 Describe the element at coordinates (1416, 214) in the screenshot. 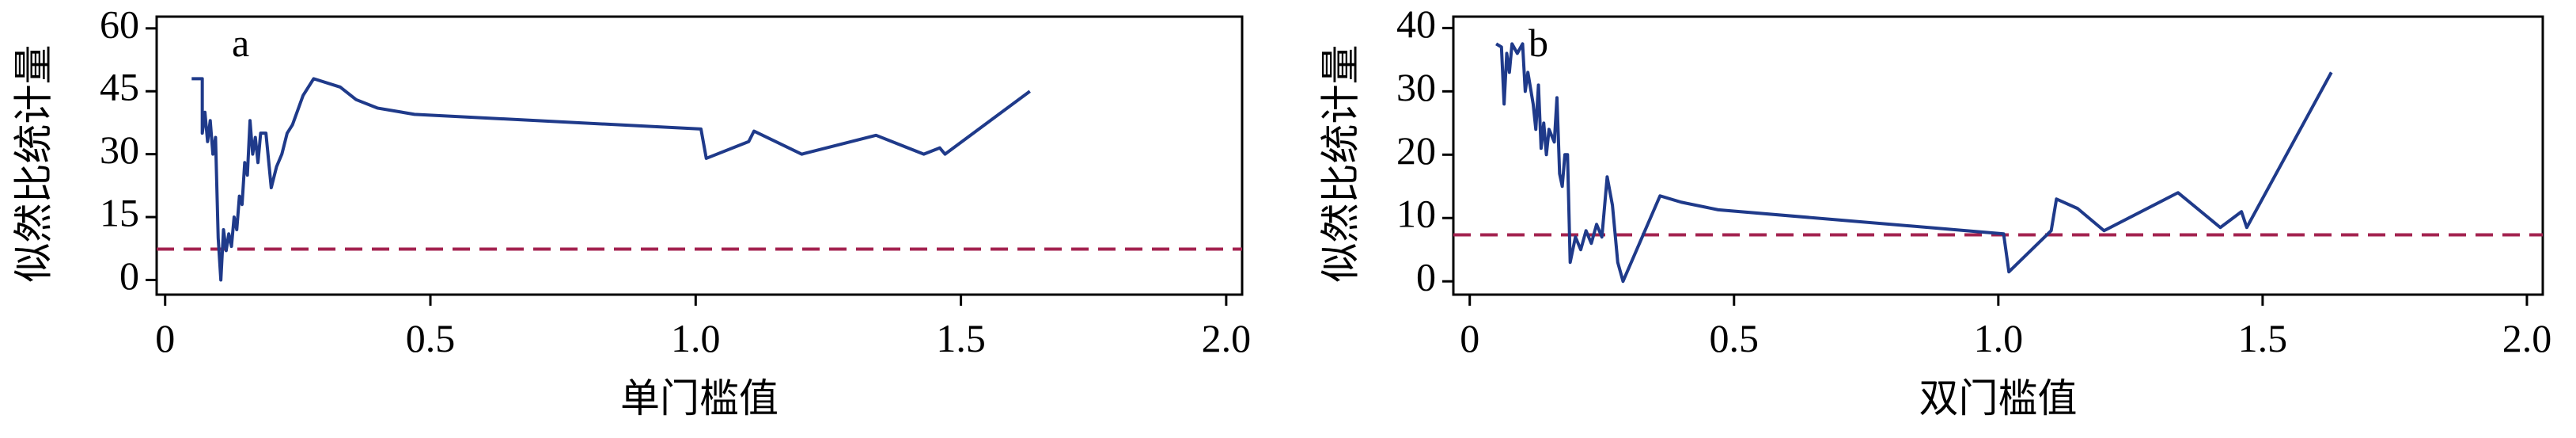

I see `y-tick-label: 10` at that location.